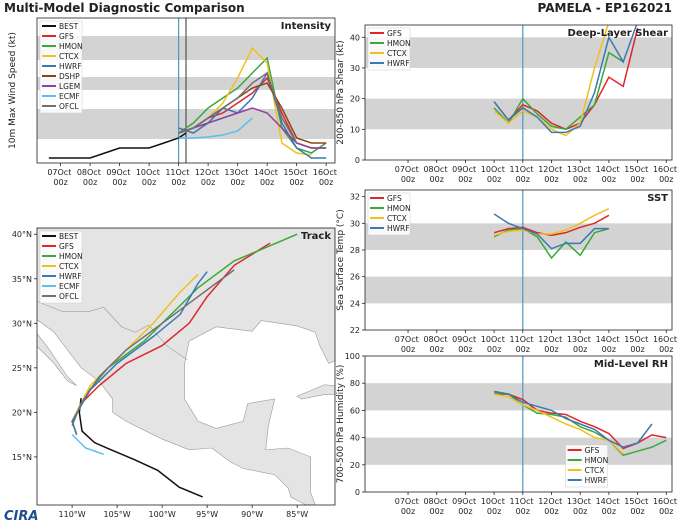  Describe the element at coordinates (618, 33) in the screenshot. I see `panel-title: Deep-Layer Shear` at that location.